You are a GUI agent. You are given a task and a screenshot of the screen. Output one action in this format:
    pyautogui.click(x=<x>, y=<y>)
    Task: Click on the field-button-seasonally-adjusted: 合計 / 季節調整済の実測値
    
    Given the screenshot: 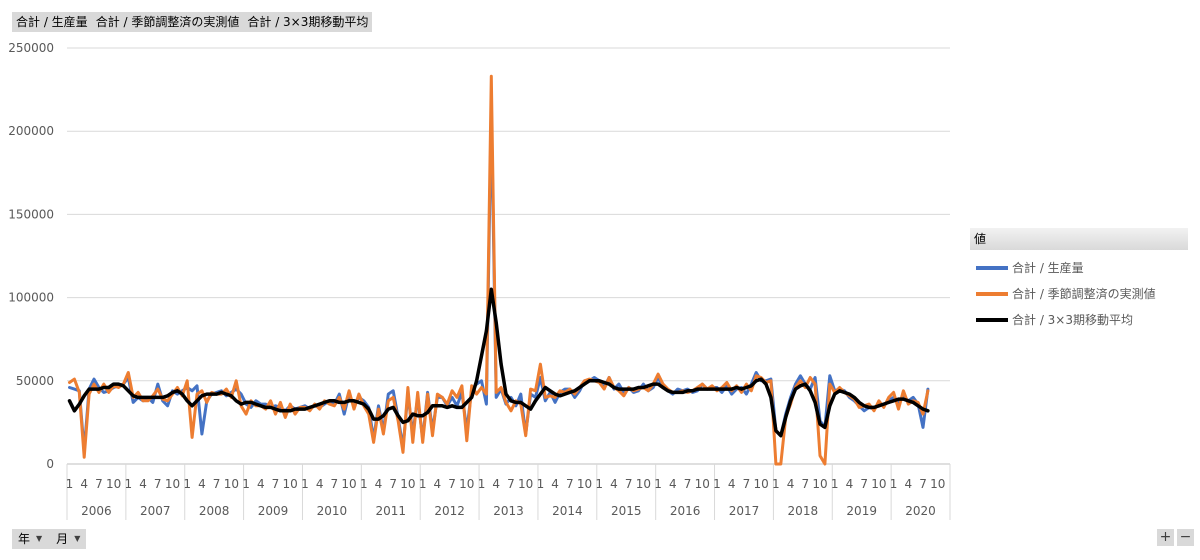 What is the action you would take?
    pyautogui.click(x=167, y=22)
    